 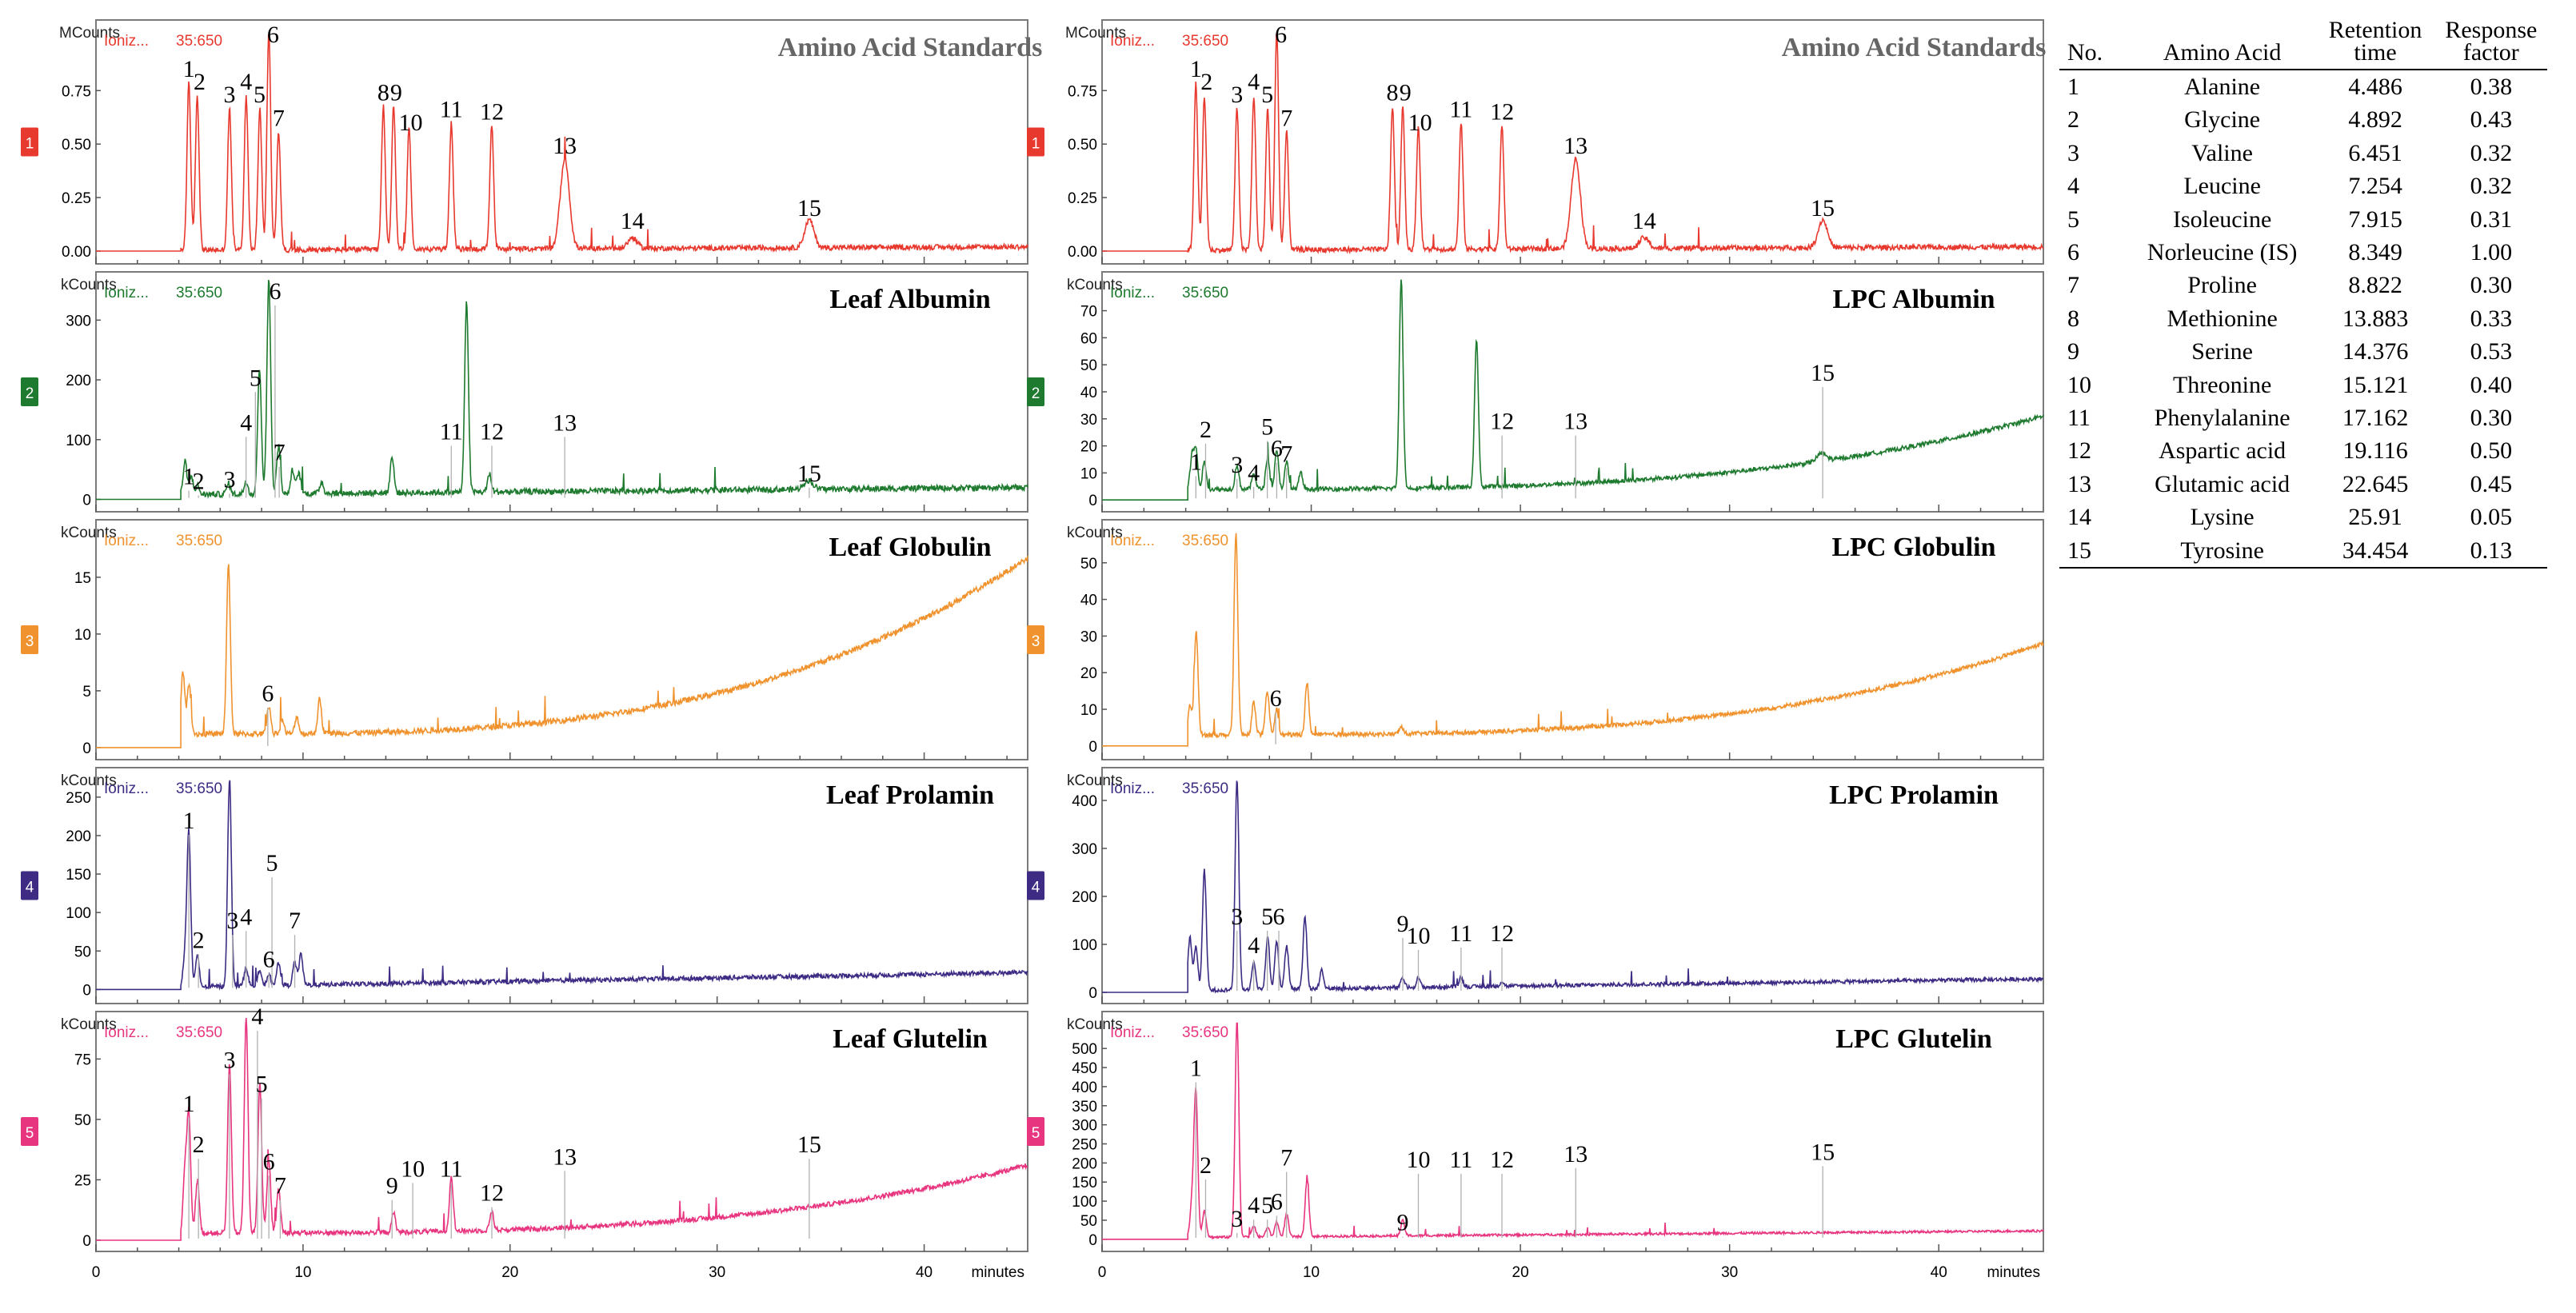 I want to click on row-response-factor: 0.13, so click(x=2490, y=551).